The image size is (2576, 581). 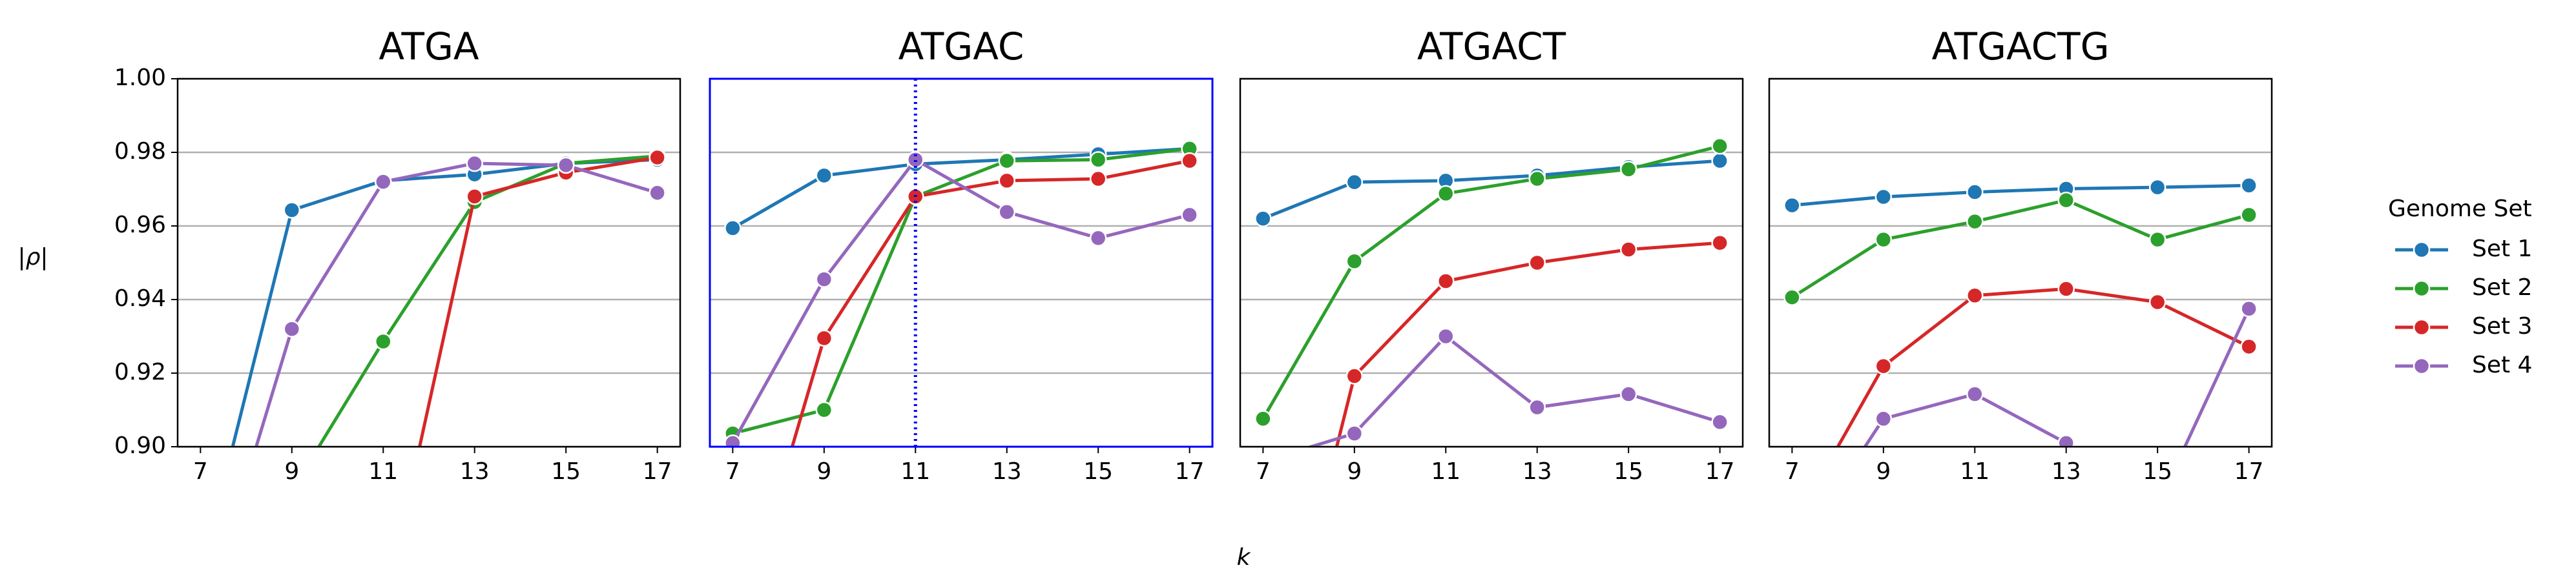 I want to click on panel-title: ATGACT, so click(x=1491, y=46).